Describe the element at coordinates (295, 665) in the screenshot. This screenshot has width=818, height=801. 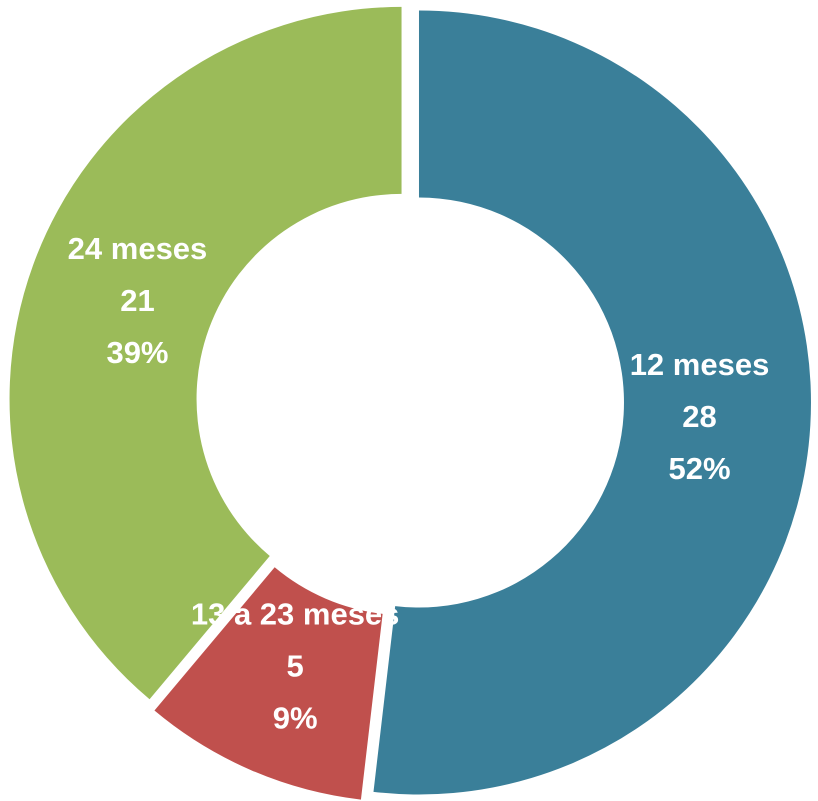
I see `slice-value-label: 5` at that location.